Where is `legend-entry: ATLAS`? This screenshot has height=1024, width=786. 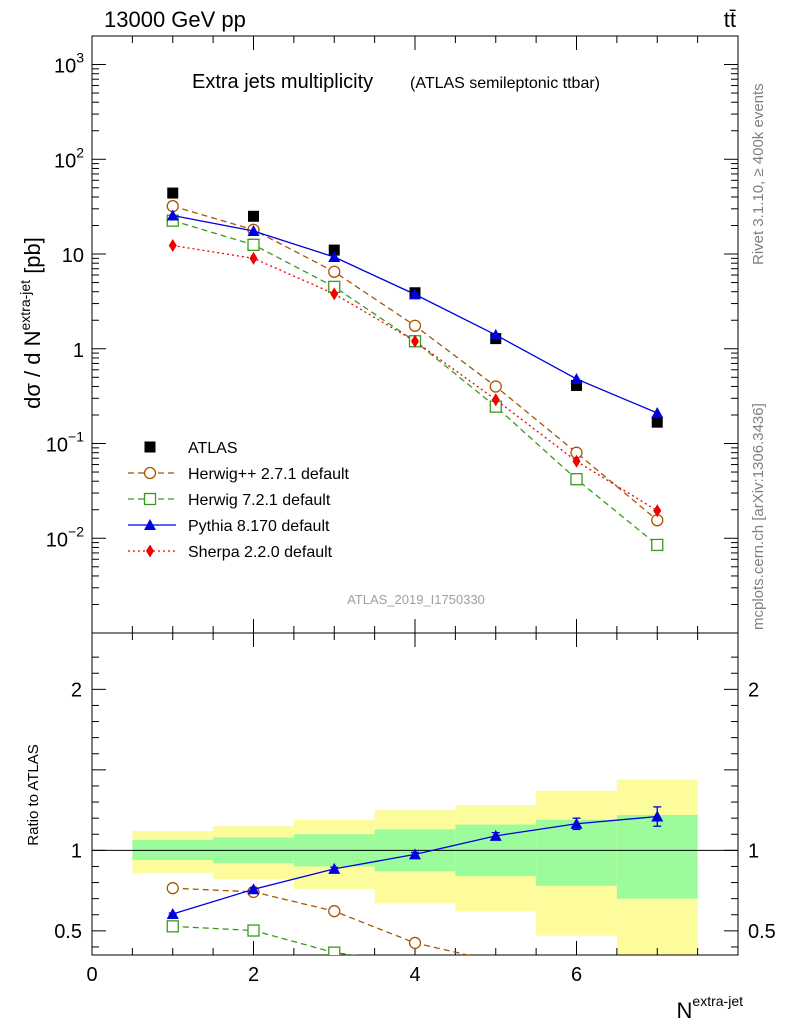
legend-entry: ATLAS is located at coordinates (191, 448).